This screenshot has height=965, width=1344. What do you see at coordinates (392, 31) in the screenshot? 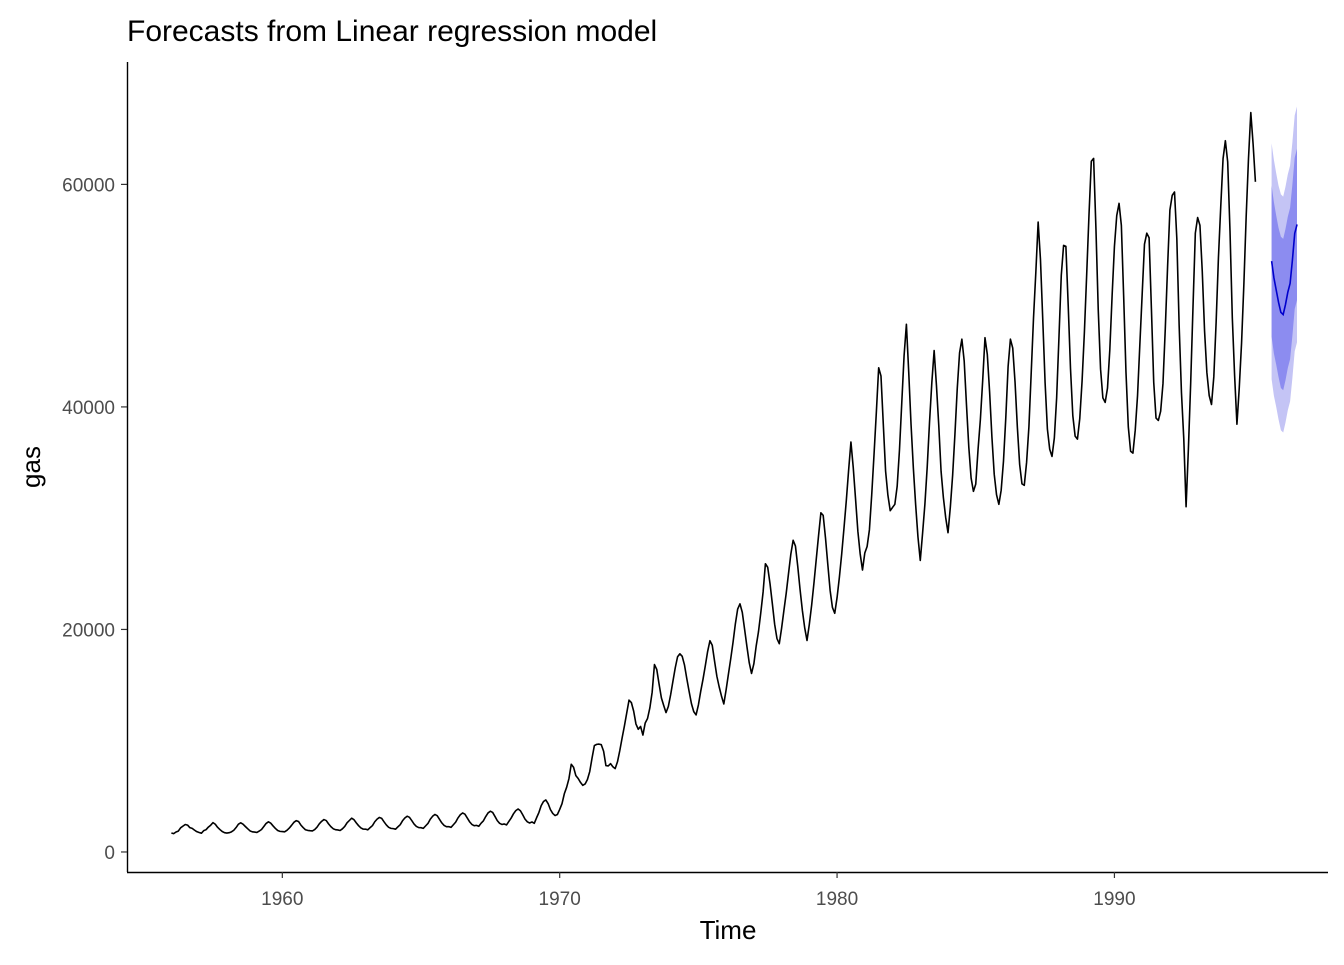
I see `chart-title: Forecasts from Linear regression model` at bounding box center [392, 31].